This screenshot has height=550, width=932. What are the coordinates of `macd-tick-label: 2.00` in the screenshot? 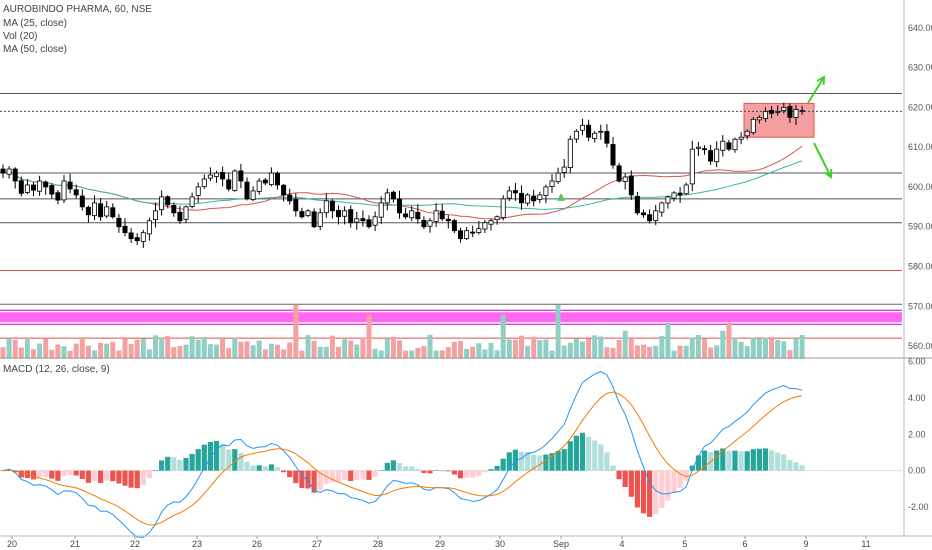 It's located at (917, 434).